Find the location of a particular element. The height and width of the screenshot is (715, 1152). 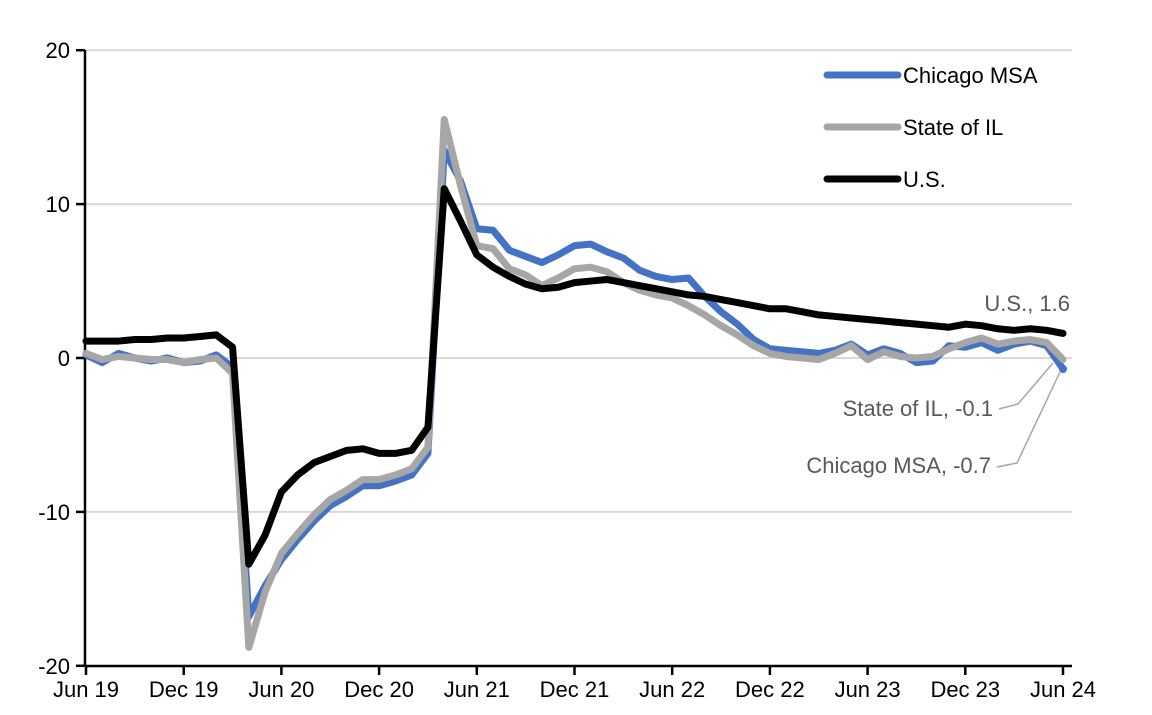

x-tick-label-Dec 22: Dec 22 is located at coordinates (770, 689).